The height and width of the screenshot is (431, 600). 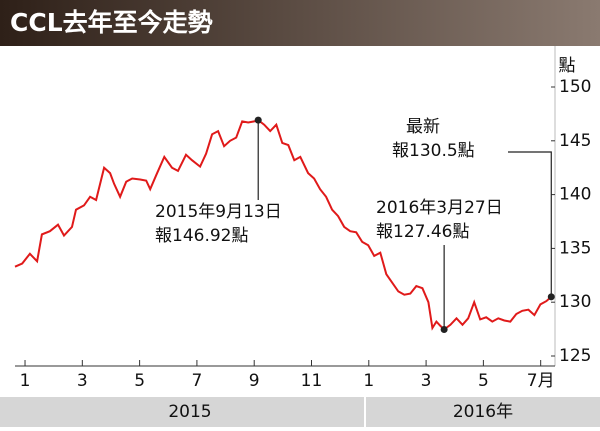 I want to click on y-tick-label: 125, so click(x=575, y=356).